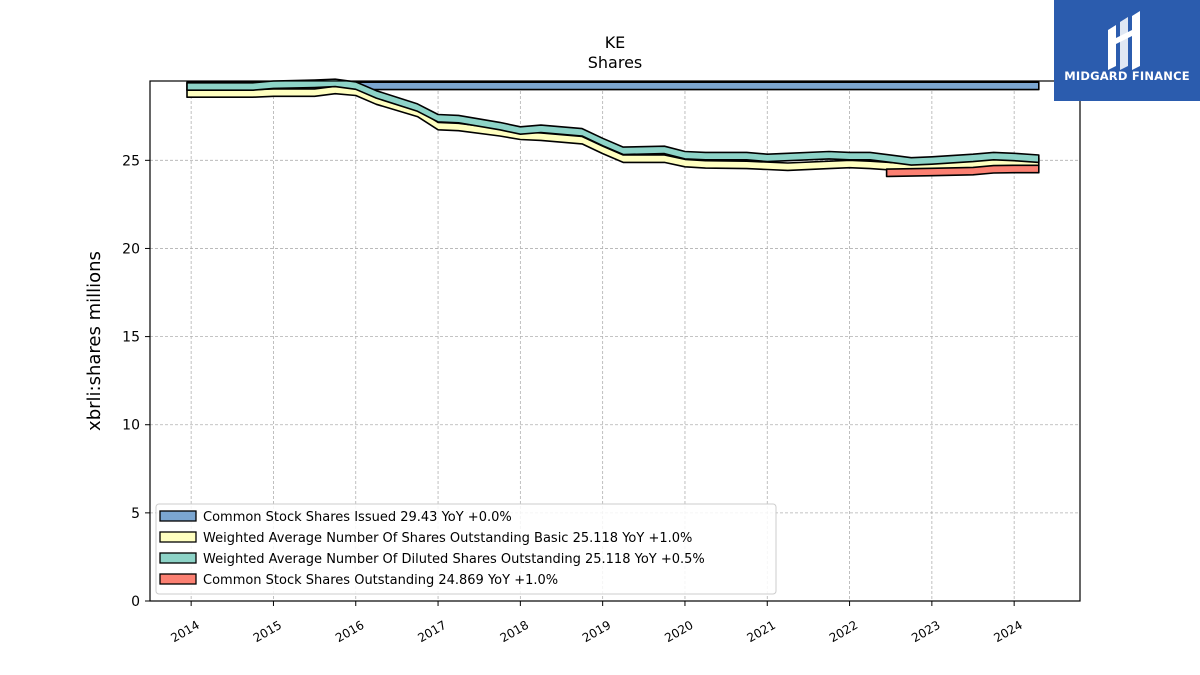 The width and height of the screenshot is (1200, 675). I want to click on x-tick-label: 2023, so click(925, 631).